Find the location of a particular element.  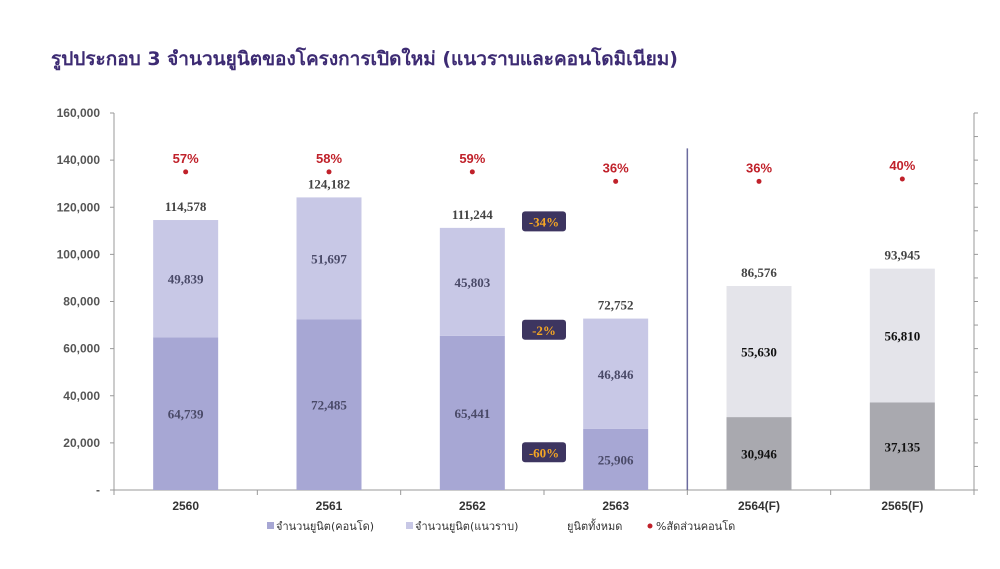

y-tick-label: 120,000 is located at coordinates (79, 207).